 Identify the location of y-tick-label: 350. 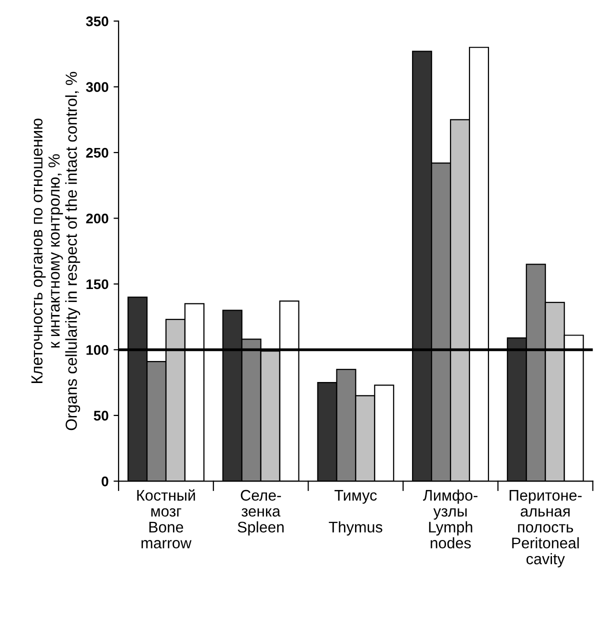
(97, 21).